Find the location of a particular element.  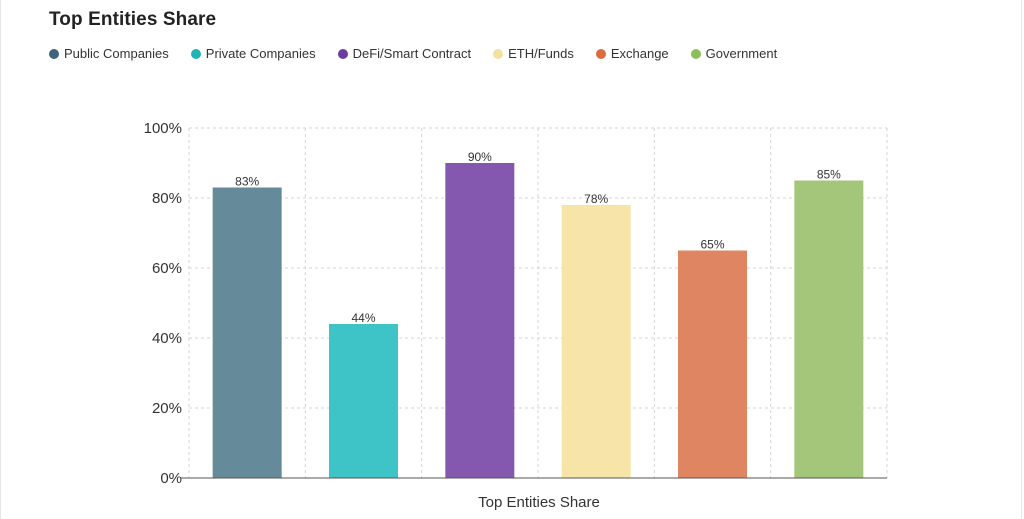

y-tick-label: 60% is located at coordinates (167, 268).